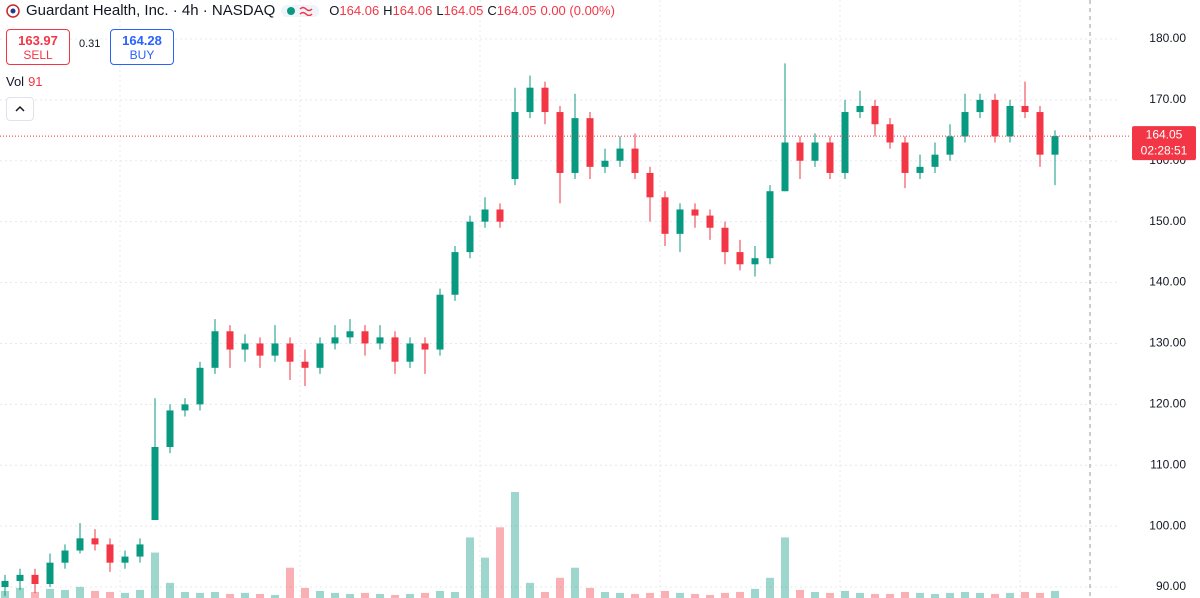 The width and height of the screenshot is (1200, 598). Describe the element at coordinates (1167, 343) in the screenshot. I see `y-tick-label: 130.00` at that location.